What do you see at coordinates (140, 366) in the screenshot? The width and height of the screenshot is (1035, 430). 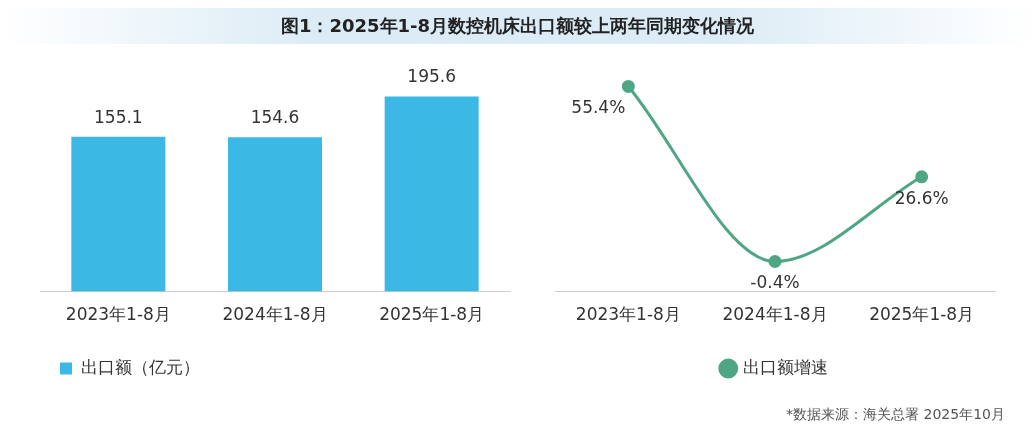 I see `legend-label: 出口额（亿元）` at bounding box center [140, 366].